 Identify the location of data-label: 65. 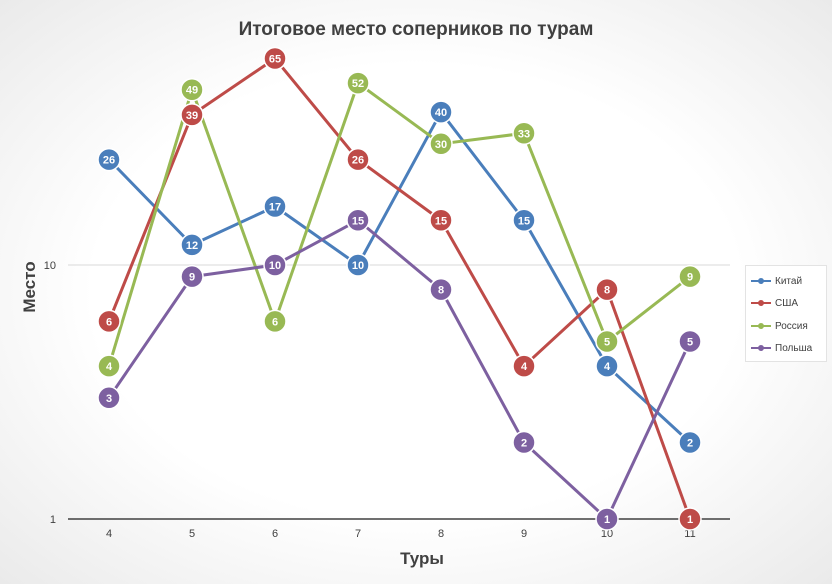
(275, 60).